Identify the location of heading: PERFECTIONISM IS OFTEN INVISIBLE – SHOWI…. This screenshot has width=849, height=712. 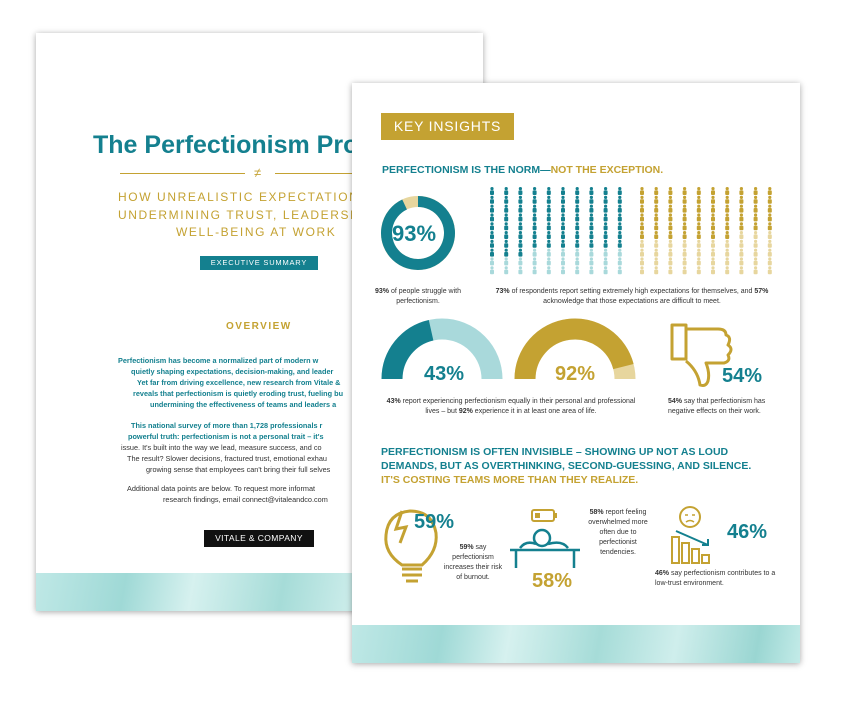
(566, 466).